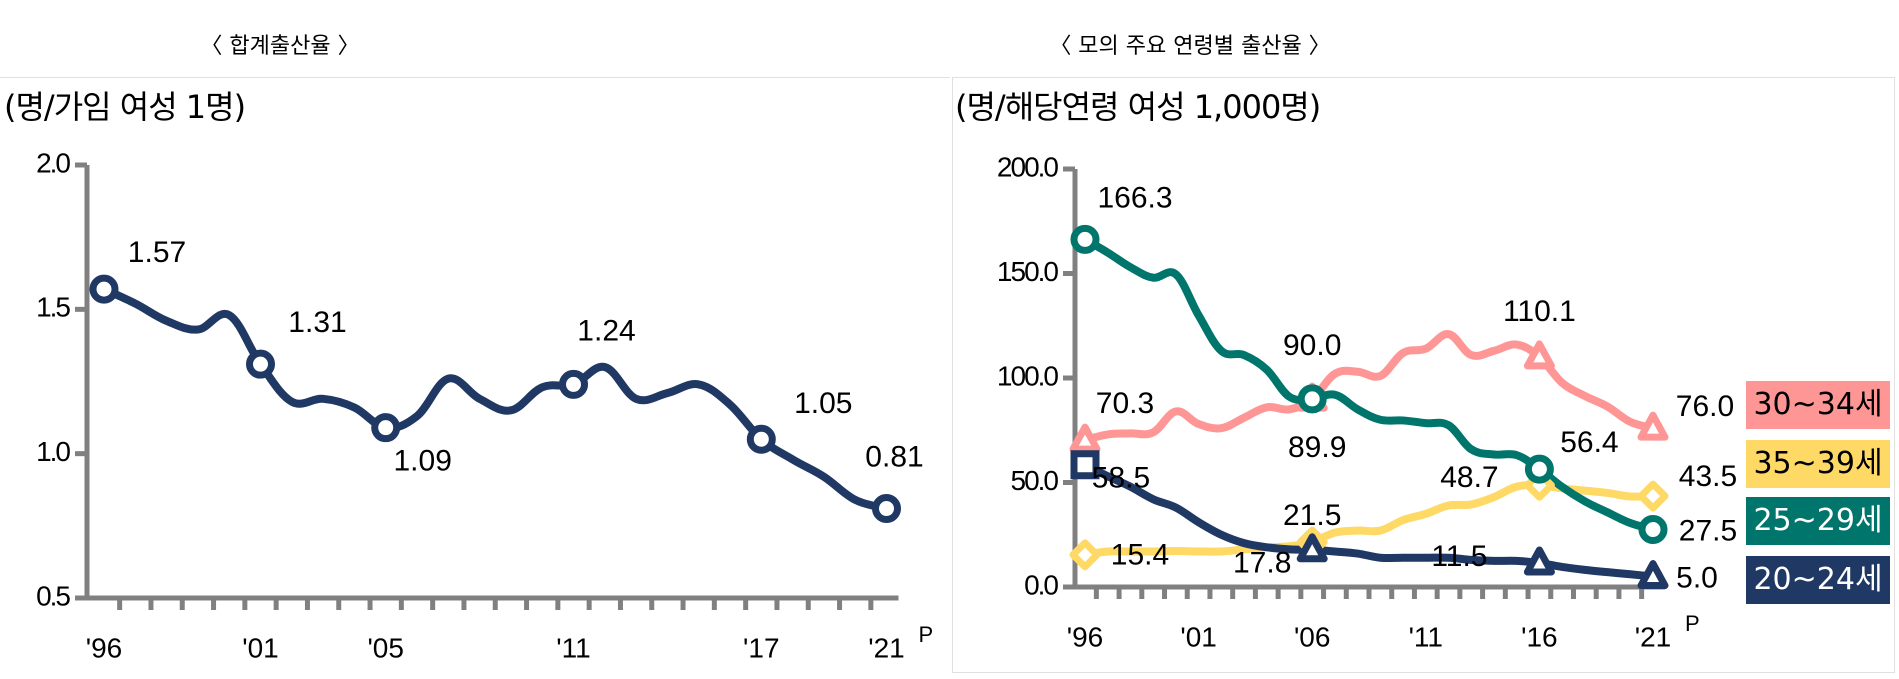 This screenshot has width=1899, height=679. Describe the element at coordinates (1708, 476) in the screenshot. I see `right-data-label: 43.5` at that location.